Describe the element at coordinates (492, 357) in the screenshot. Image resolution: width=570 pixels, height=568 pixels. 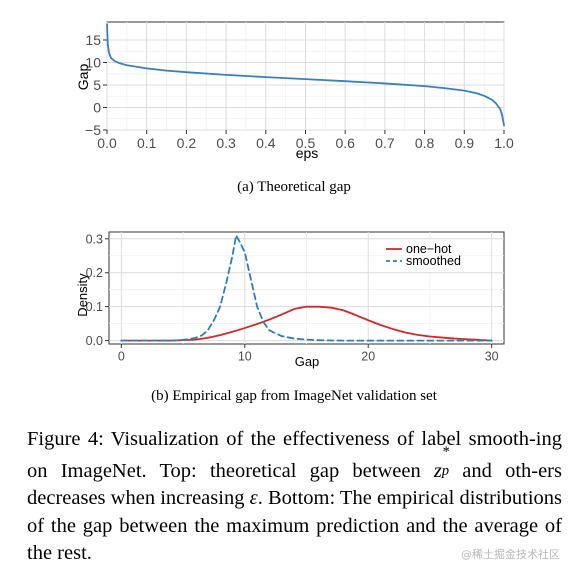
I see `x-tick-label: 30` at that location.